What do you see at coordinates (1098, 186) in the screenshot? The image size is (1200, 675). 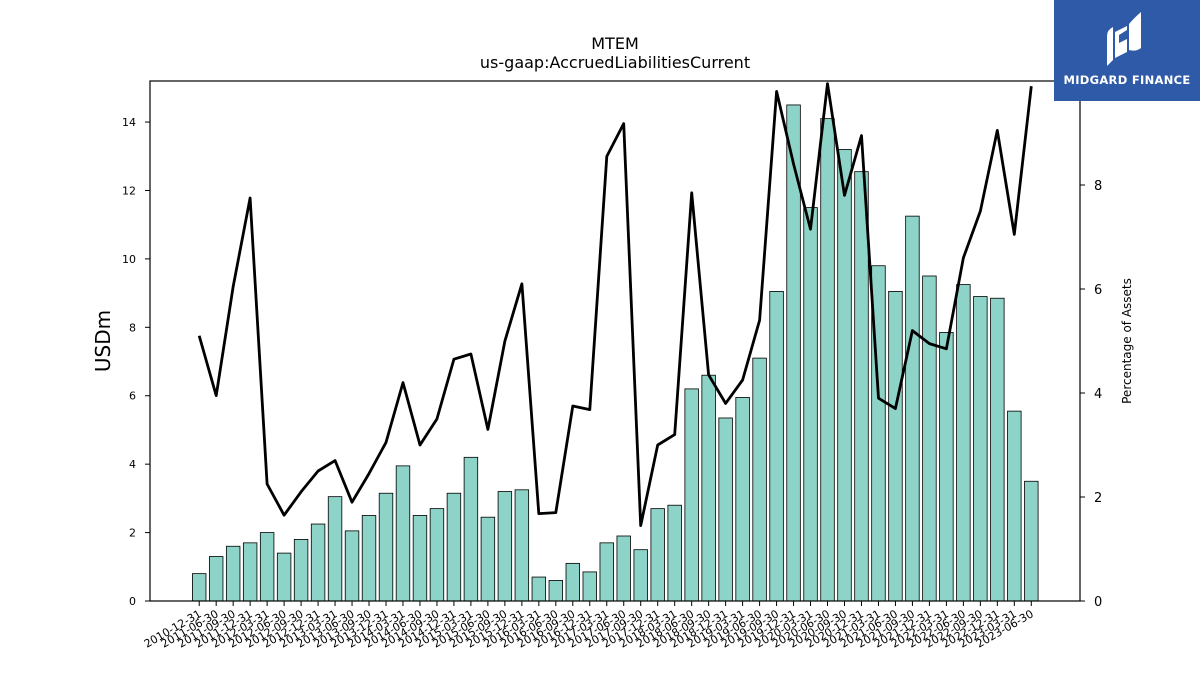 I see `y2-tick-label: 8` at bounding box center [1098, 186].